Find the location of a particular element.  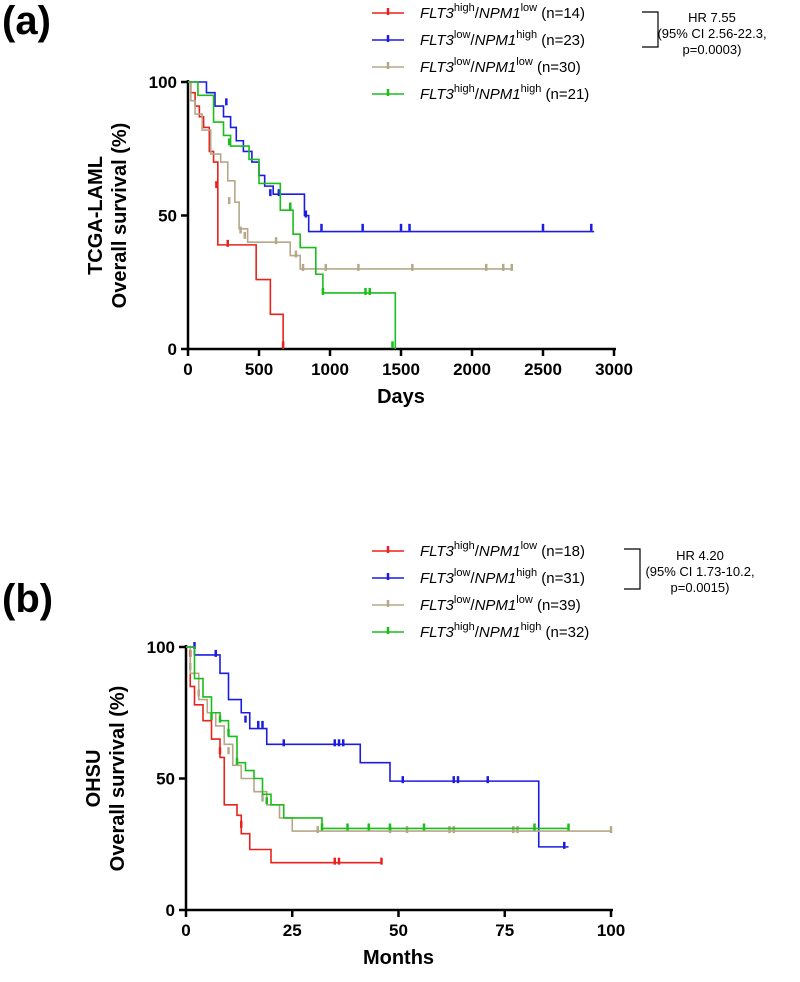

km-curve-red is located at coordinates (284, 755).